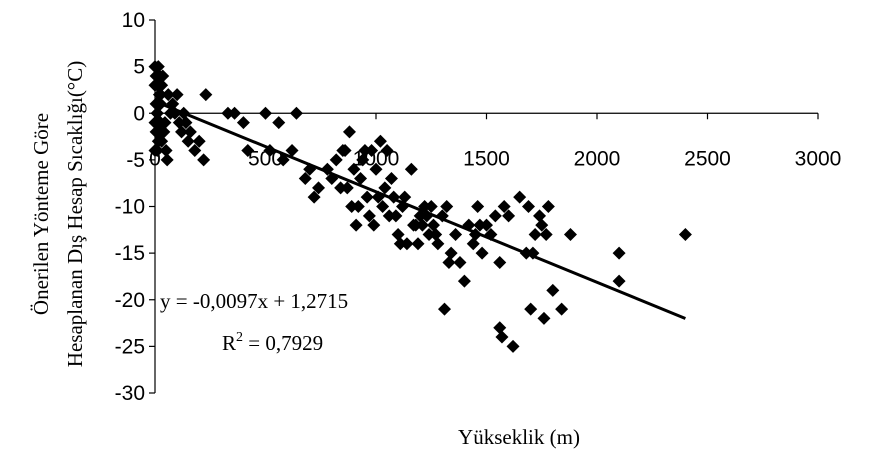  What do you see at coordinates (265, 158) in the screenshot?
I see `x-tick-label: 500` at bounding box center [265, 158].